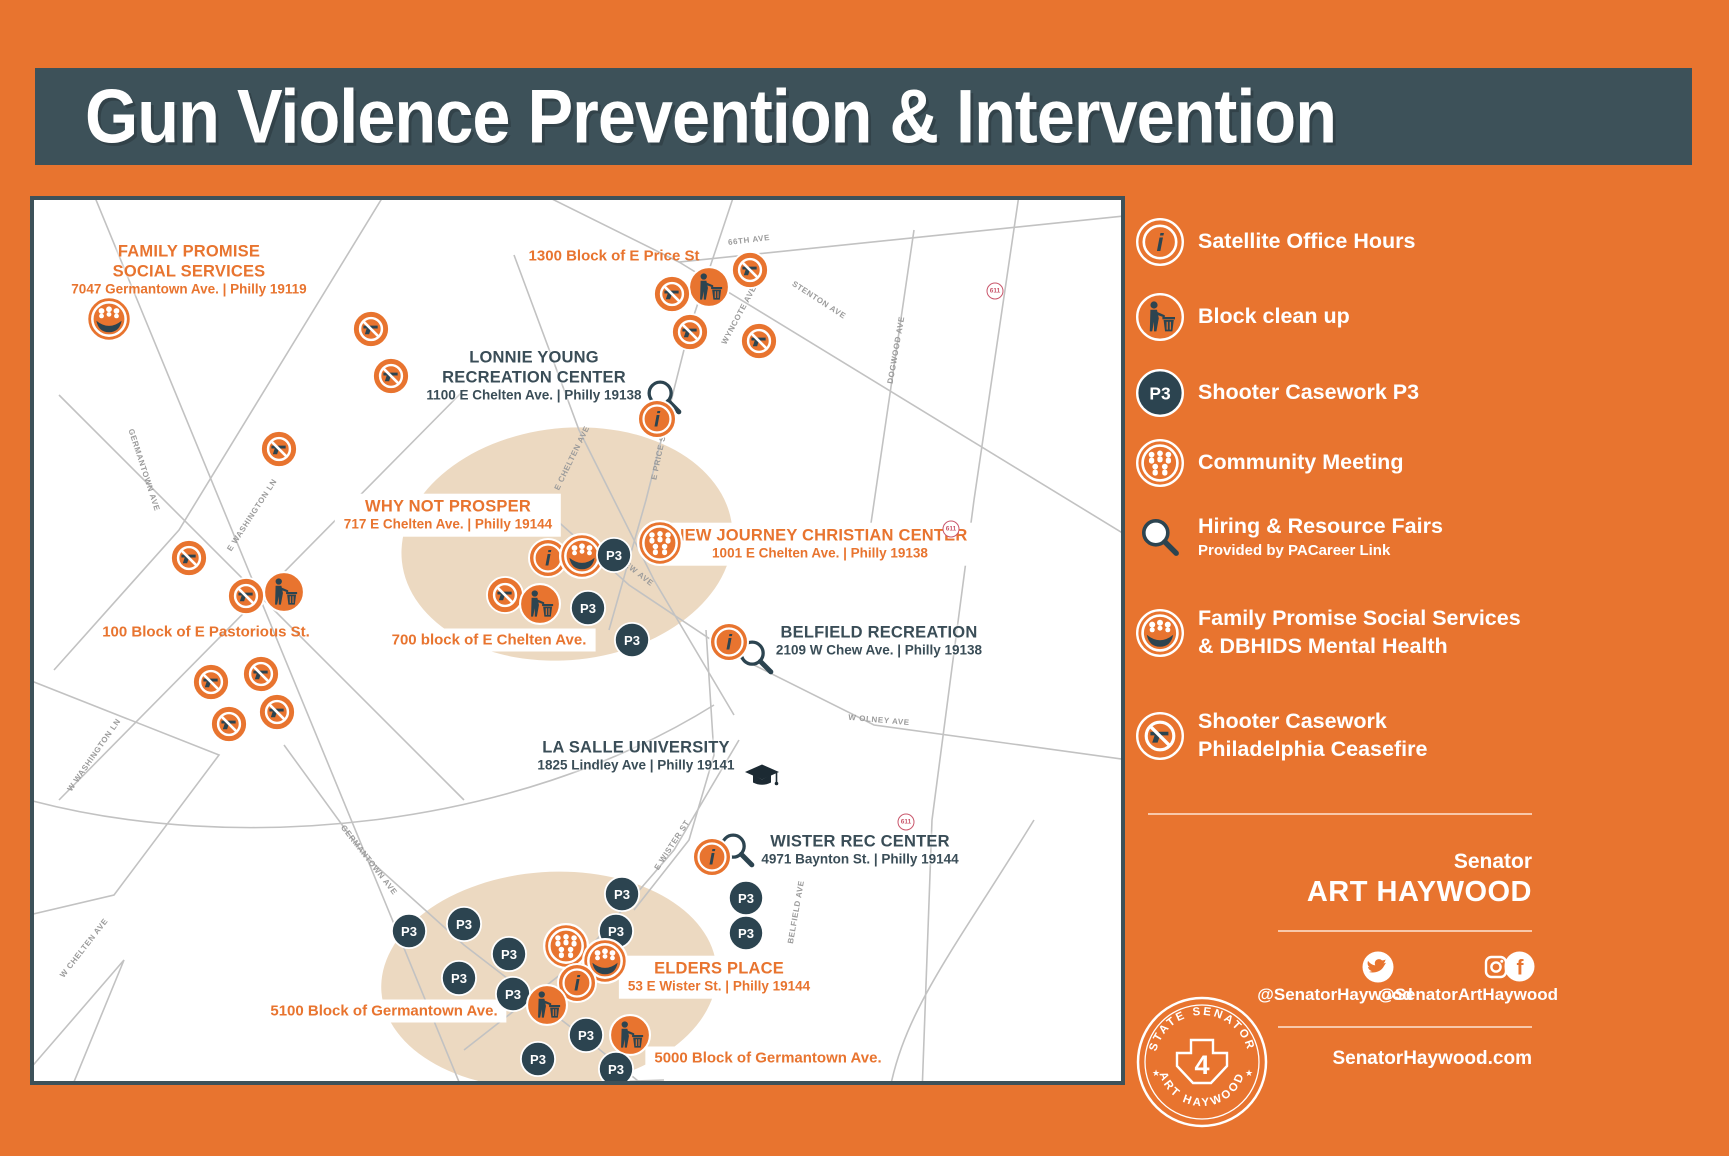 The height and width of the screenshot is (1156, 1729). I want to click on page-title: Gun Violence Prevention & Intervention, so click(711, 116).